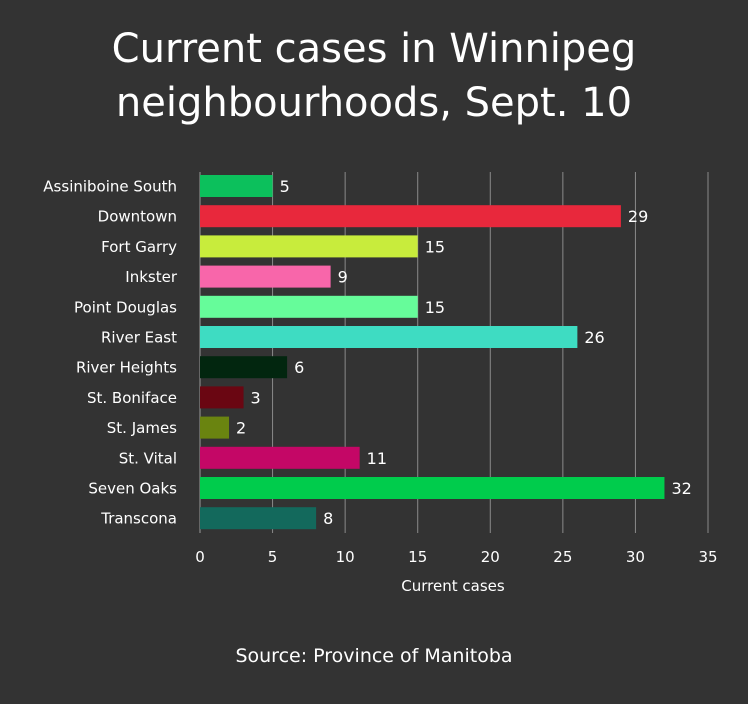 This screenshot has height=704, width=748. What do you see at coordinates (125, 307) in the screenshot?
I see `category-label: Point Douglas` at bounding box center [125, 307].